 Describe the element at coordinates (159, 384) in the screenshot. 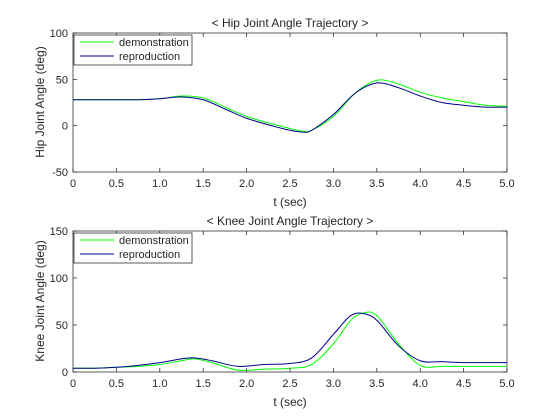

I see `knee-x-tick-label: 1.0` at that location.